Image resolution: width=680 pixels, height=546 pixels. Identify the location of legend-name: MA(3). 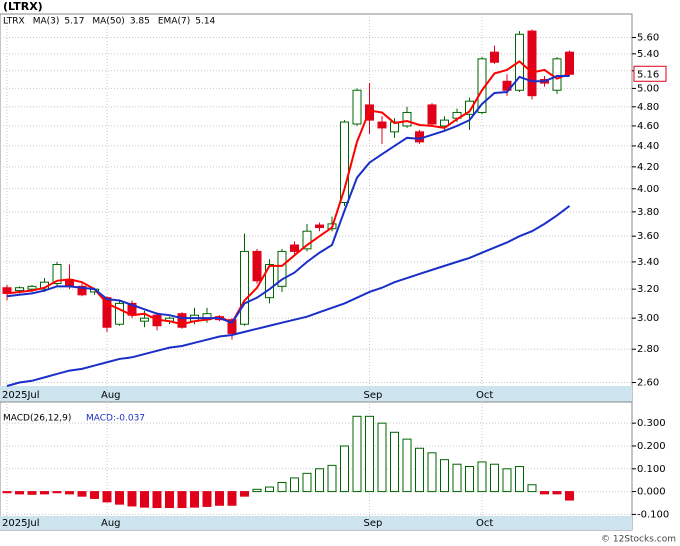
(46, 22).